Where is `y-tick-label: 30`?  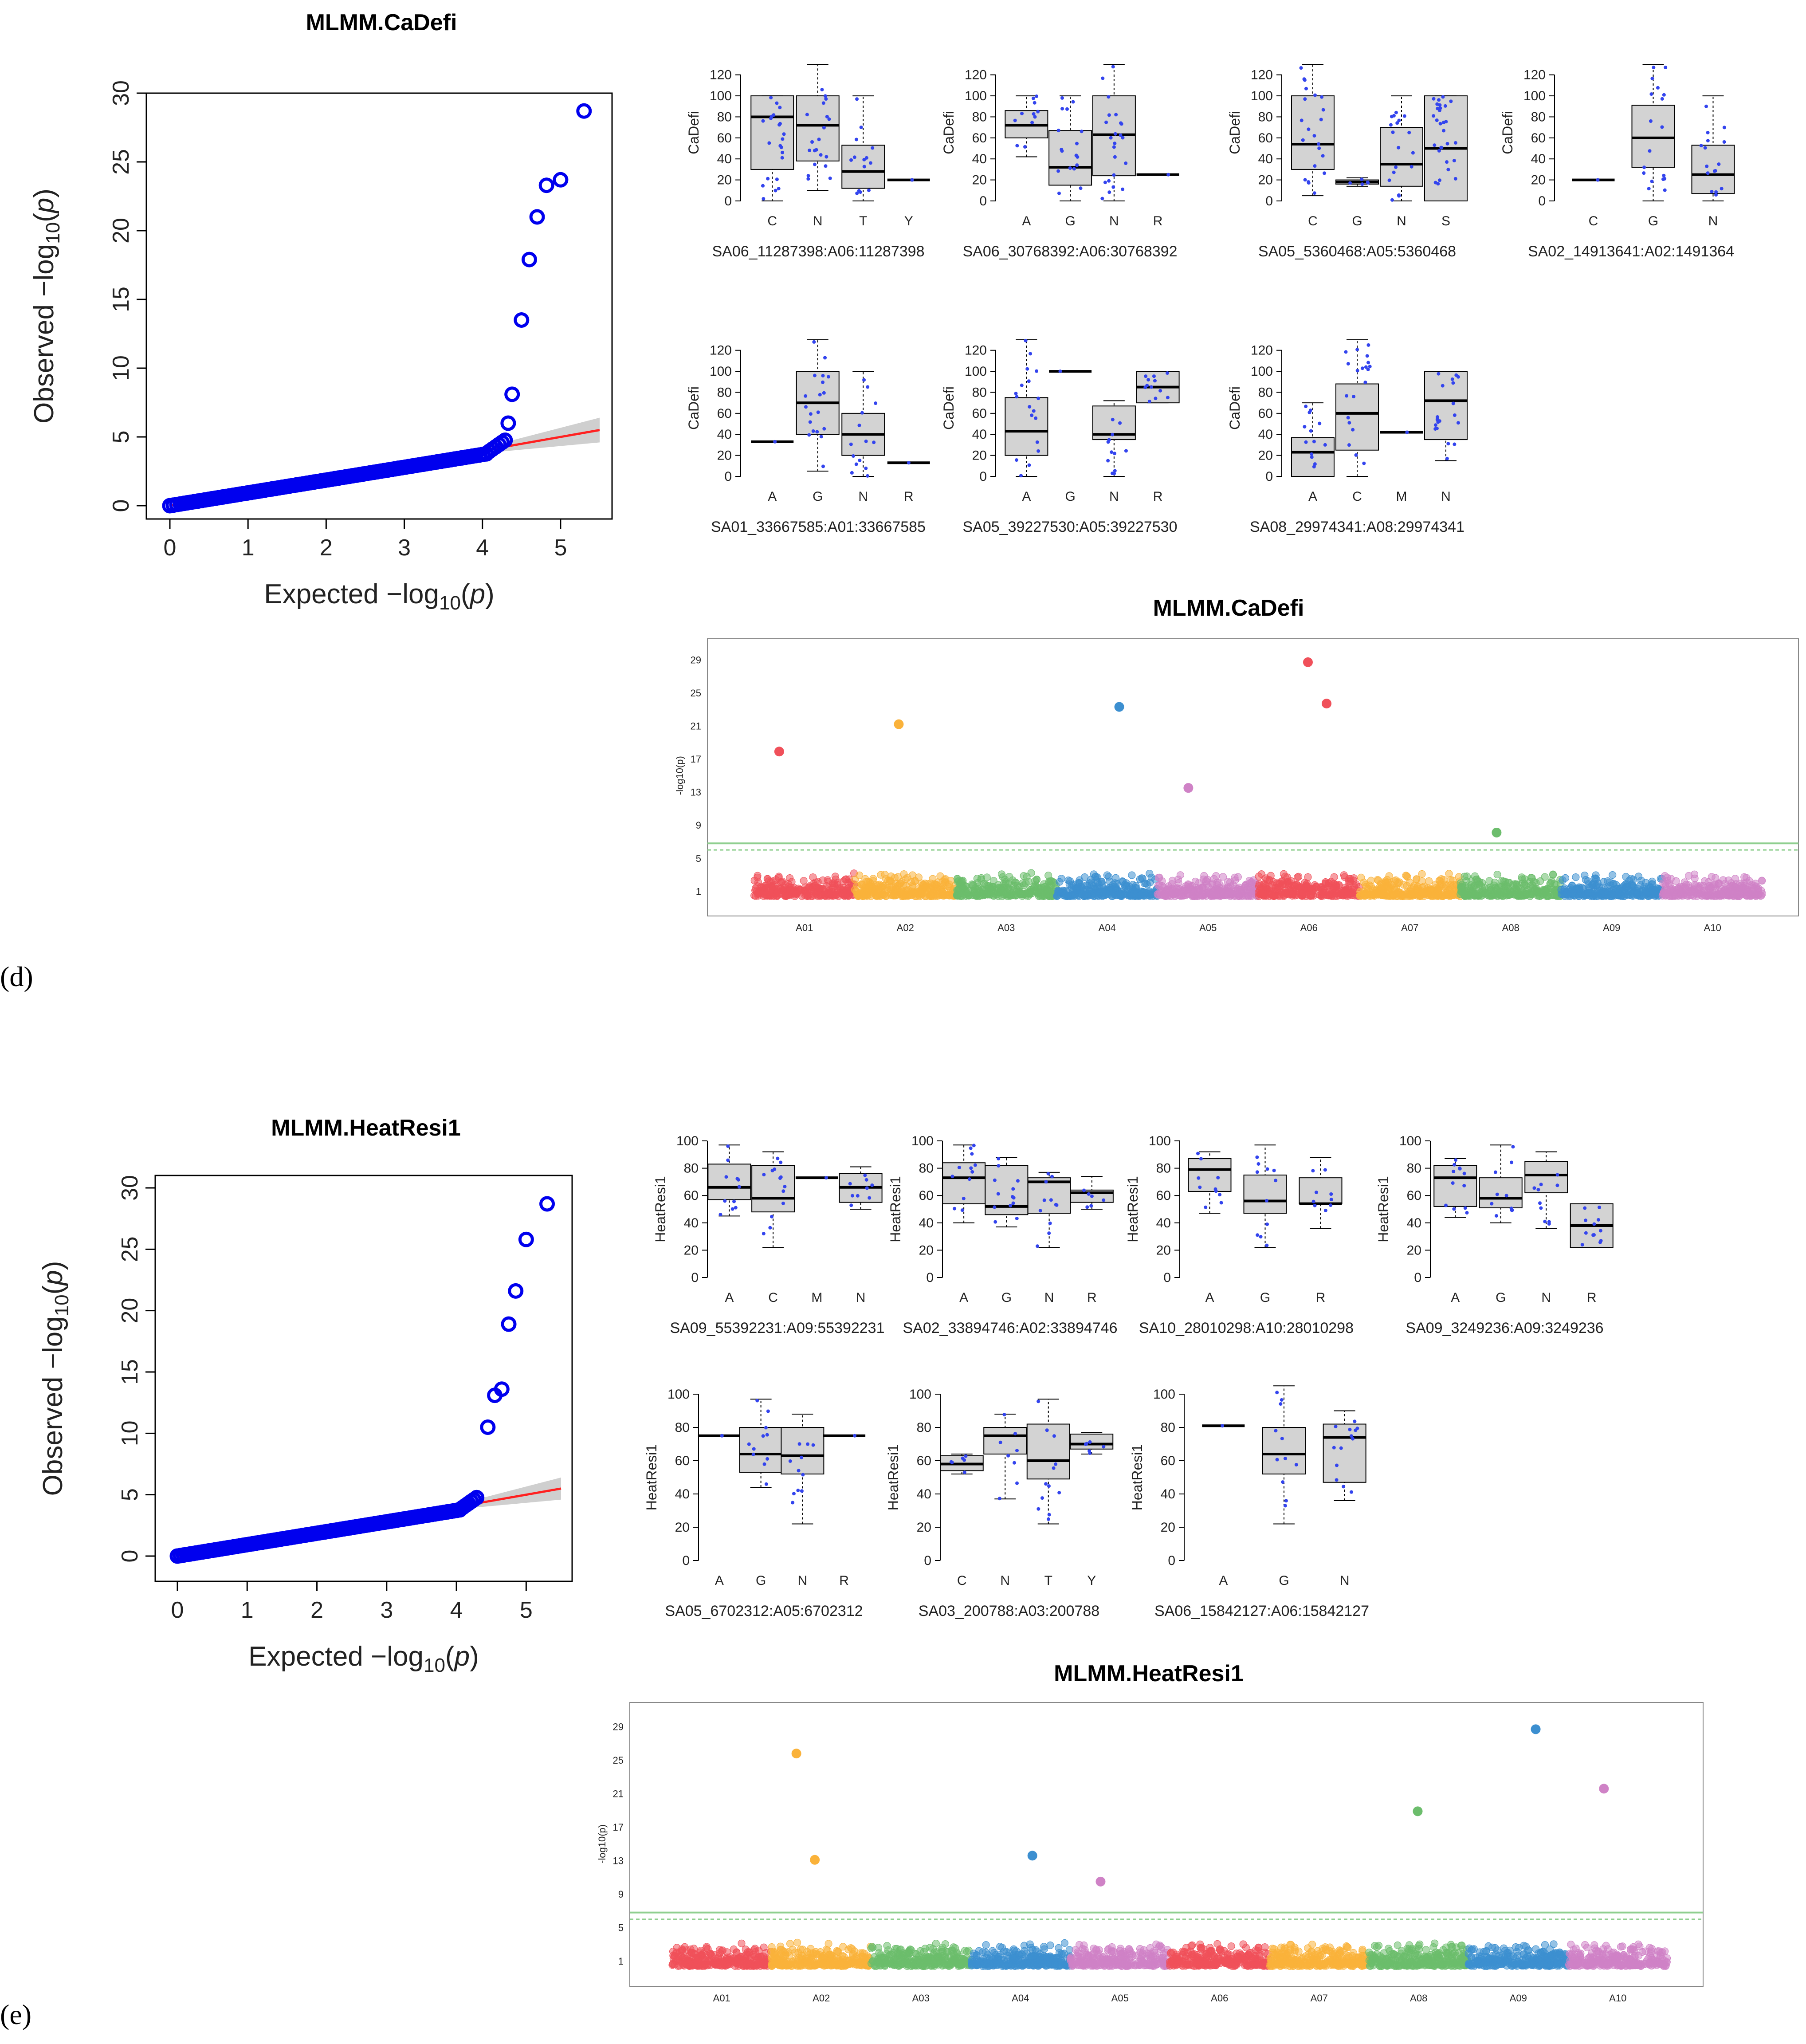 y-tick-label: 30 is located at coordinates (121, 93).